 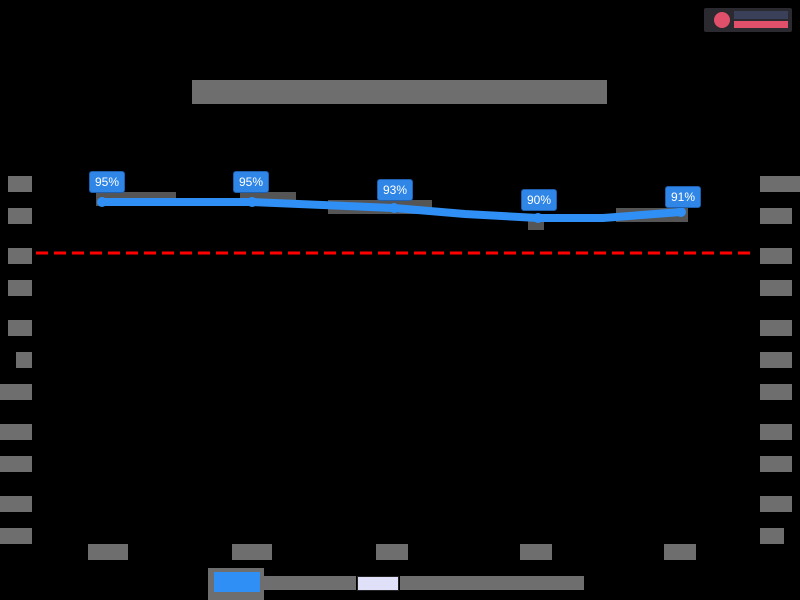 What do you see at coordinates (310, 583) in the screenshot?
I see `legend-label-series` at bounding box center [310, 583].